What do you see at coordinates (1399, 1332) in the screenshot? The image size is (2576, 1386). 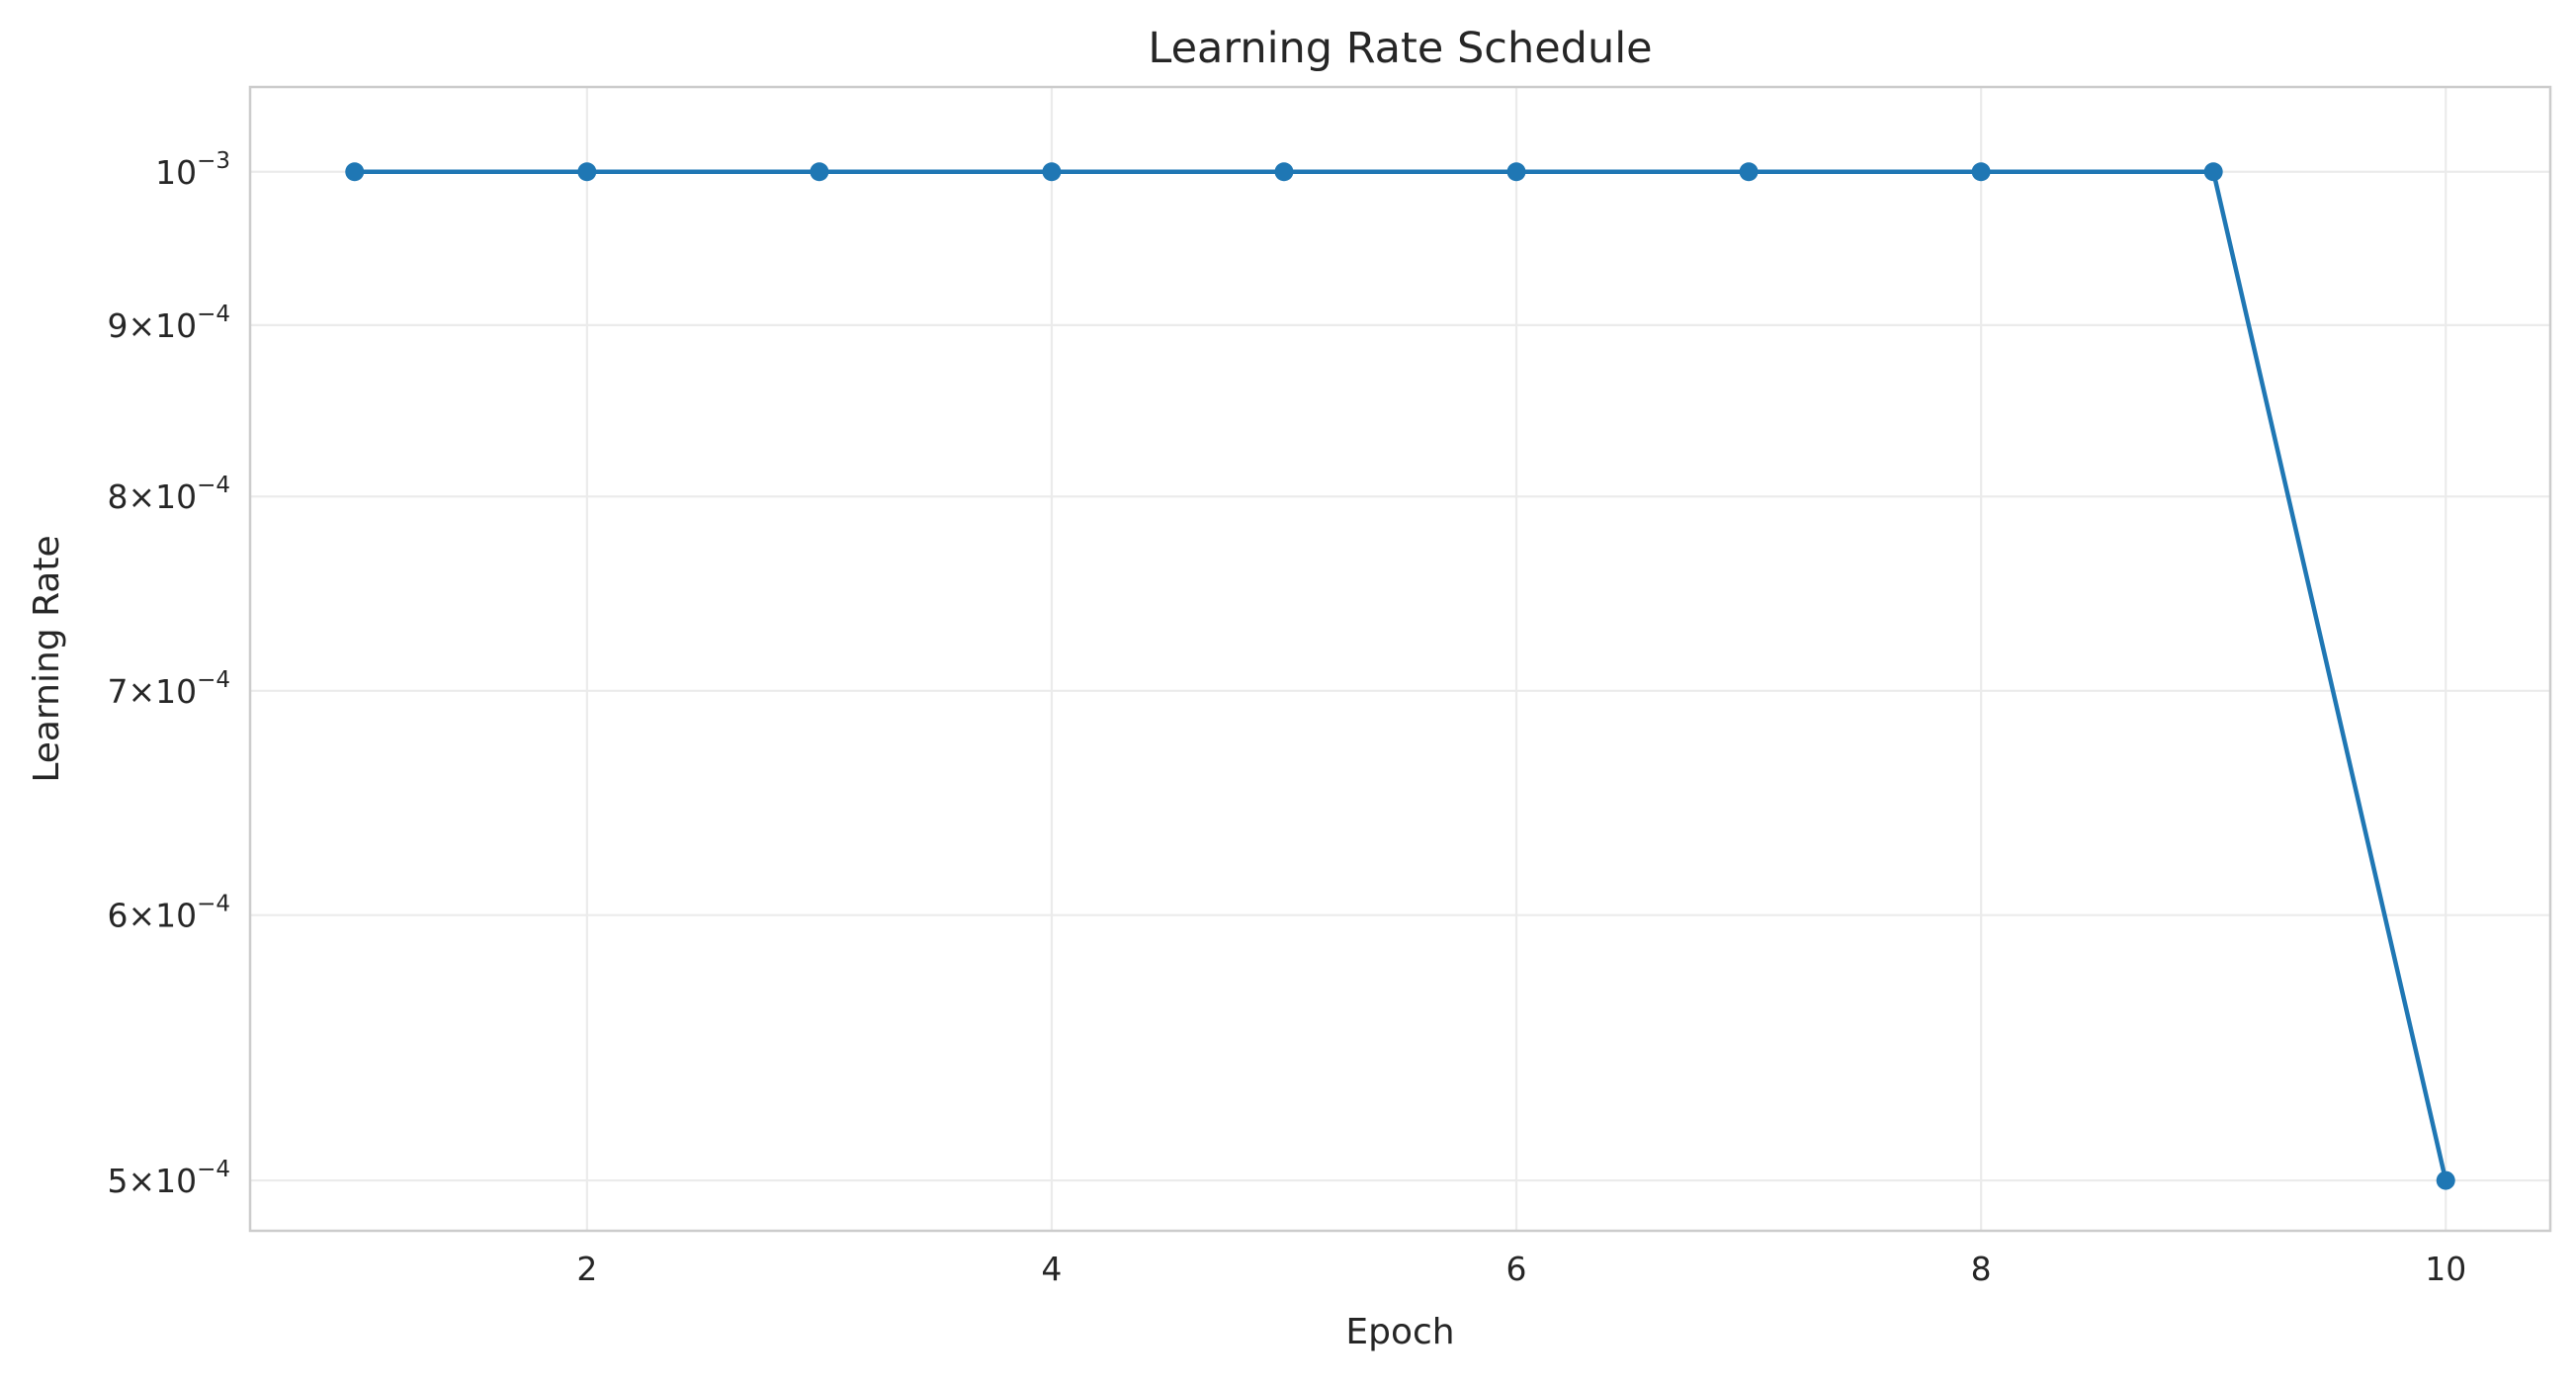 I see `x-axis-label: Epoch` at bounding box center [1399, 1332].